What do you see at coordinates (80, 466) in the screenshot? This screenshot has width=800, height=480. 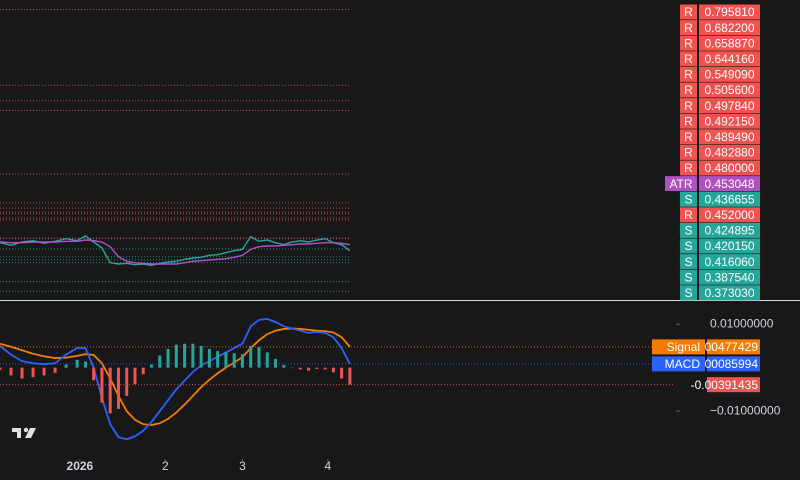 I see `x-tick-label: 2026` at bounding box center [80, 466].